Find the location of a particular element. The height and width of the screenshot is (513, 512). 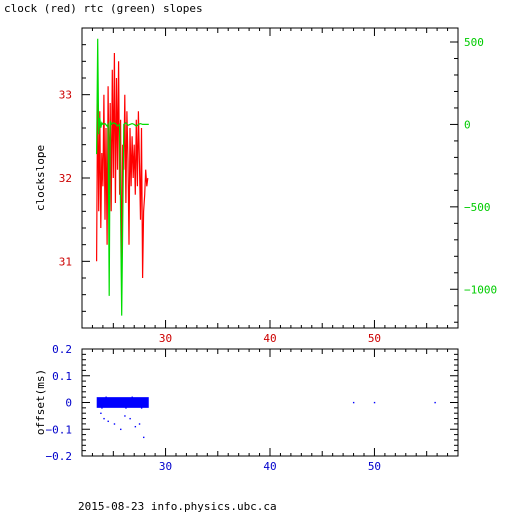

y-tick-label-right: 0 is located at coordinates (467, 124).